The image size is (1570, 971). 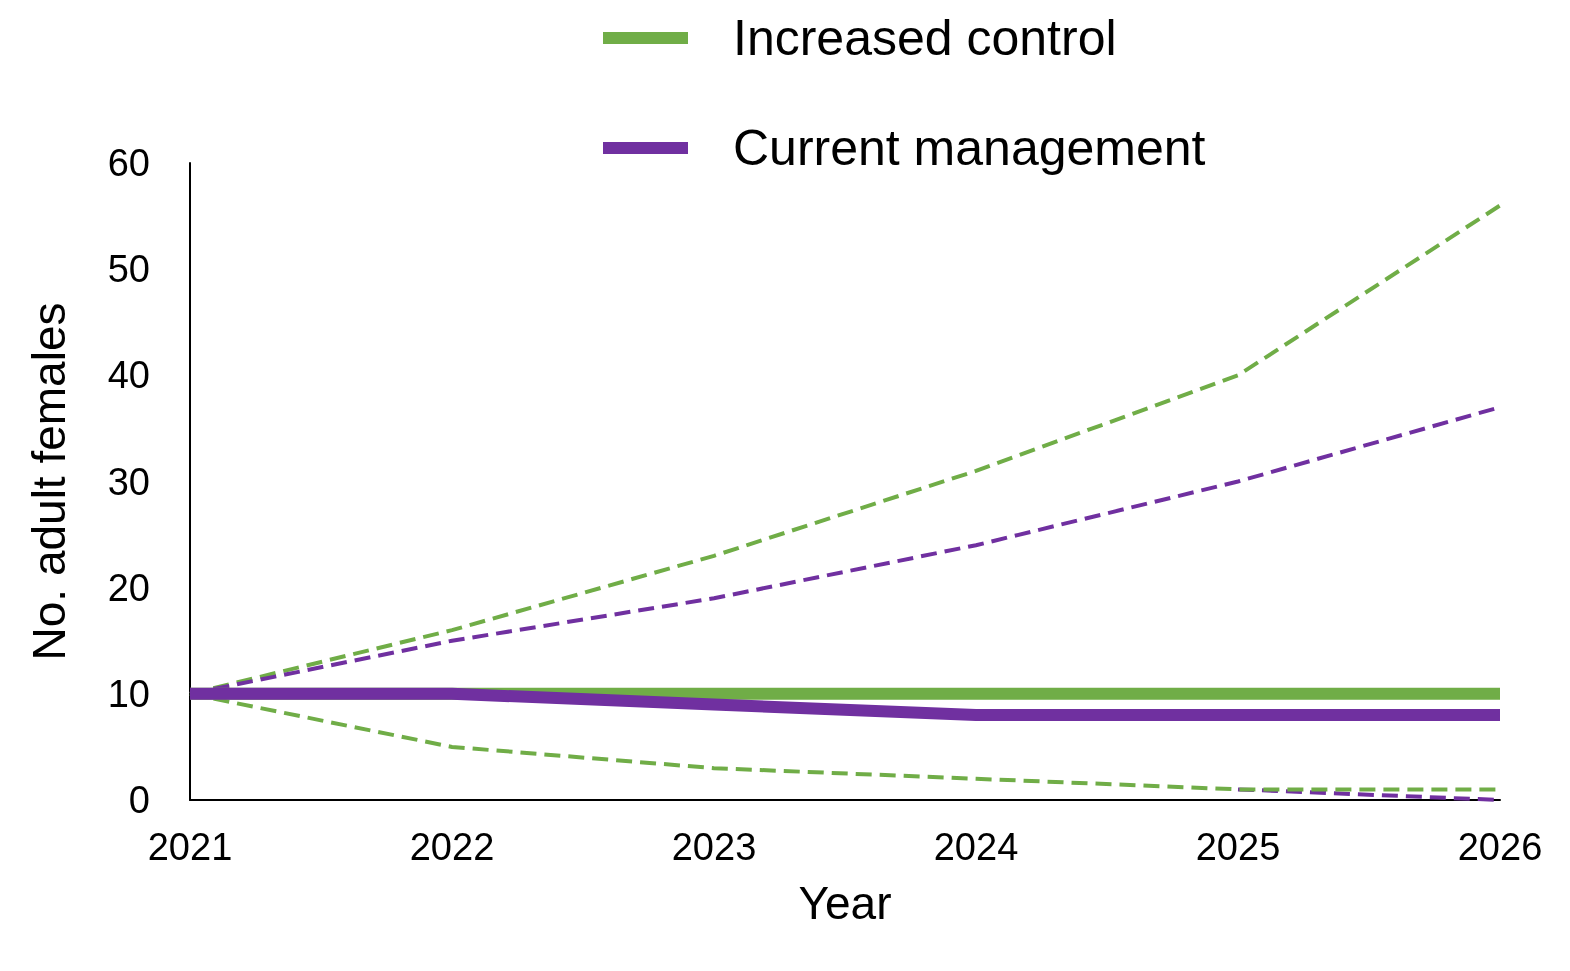 What do you see at coordinates (49, 481) in the screenshot?
I see `y-axis-title: No. adult females` at bounding box center [49, 481].